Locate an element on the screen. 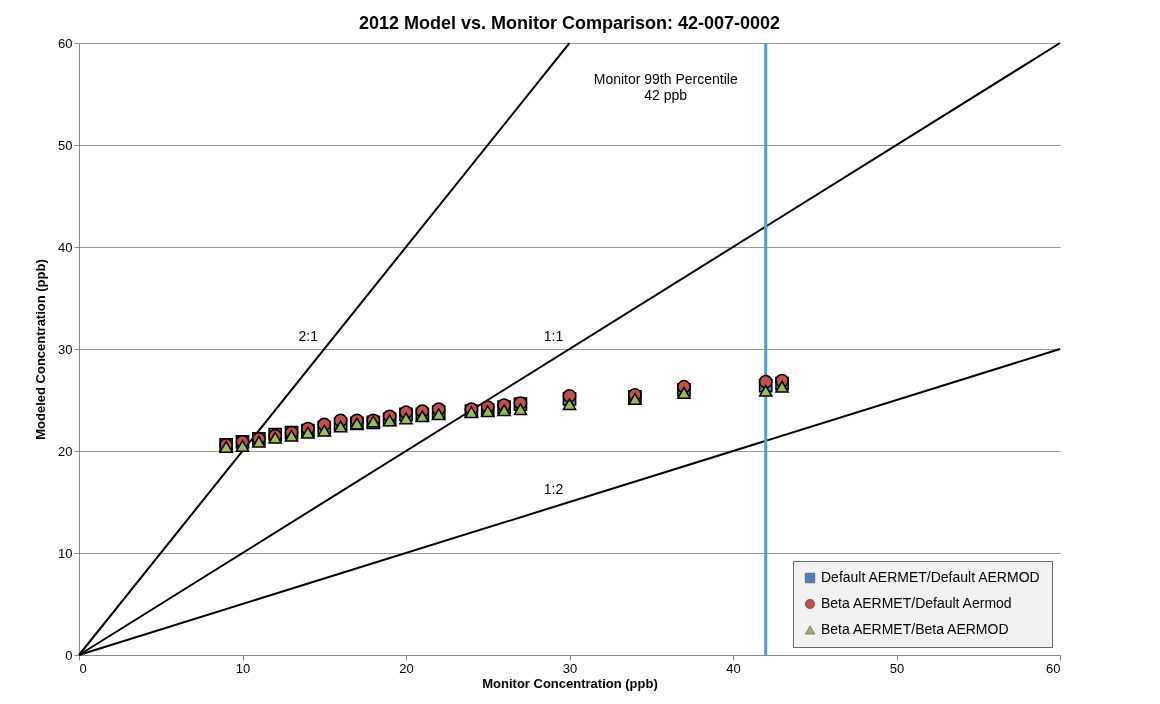 This screenshot has width=1160, height=704. legend-label: Default AERMET/Default AERMOD is located at coordinates (930, 577).